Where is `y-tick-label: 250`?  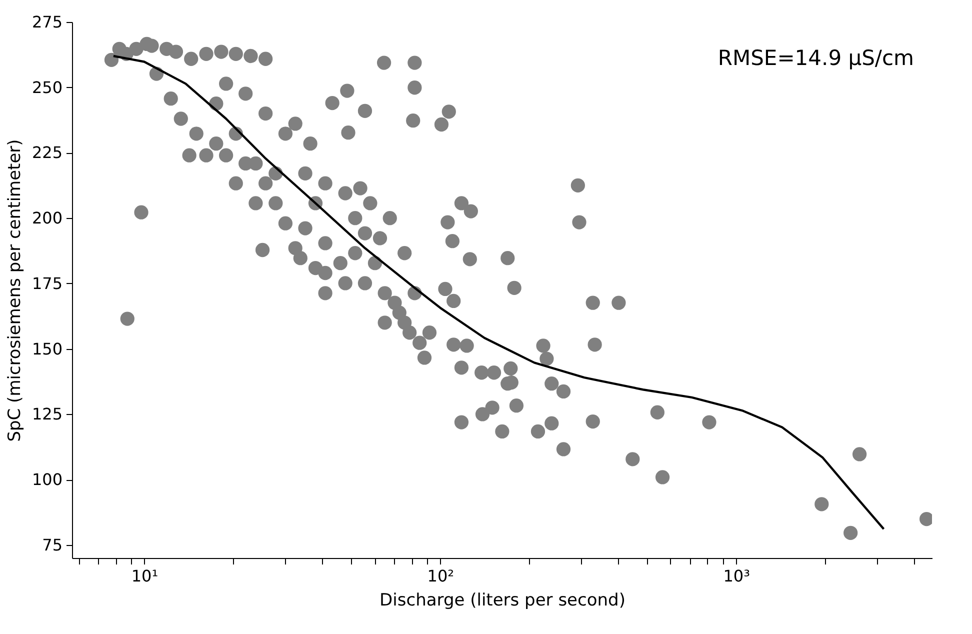 y-tick-label: 250 is located at coordinates (47, 87).